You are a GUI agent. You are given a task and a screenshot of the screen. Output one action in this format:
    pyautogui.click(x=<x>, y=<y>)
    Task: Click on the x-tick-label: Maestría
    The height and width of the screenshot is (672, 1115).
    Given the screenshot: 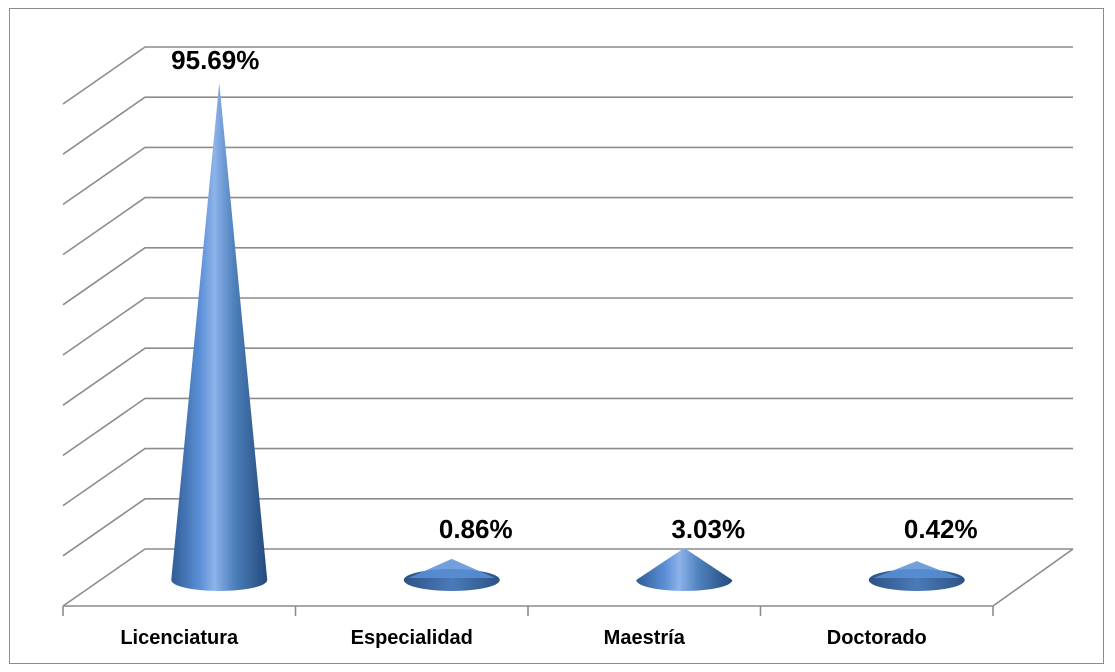 What is the action you would take?
    pyautogui.click(x=645, y=638)
    